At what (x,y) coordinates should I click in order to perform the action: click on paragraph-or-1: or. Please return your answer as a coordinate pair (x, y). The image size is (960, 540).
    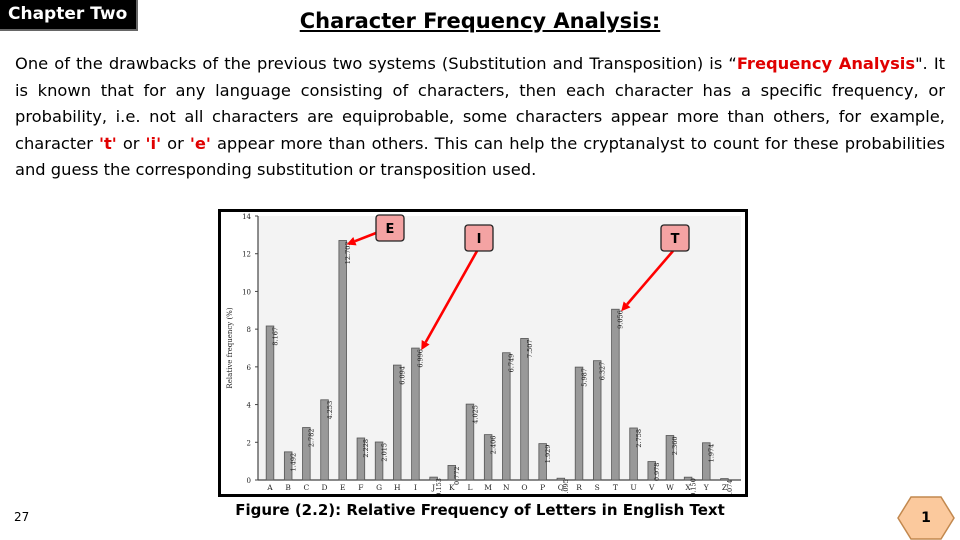
    Looking at the image, I should click on (131, 143).